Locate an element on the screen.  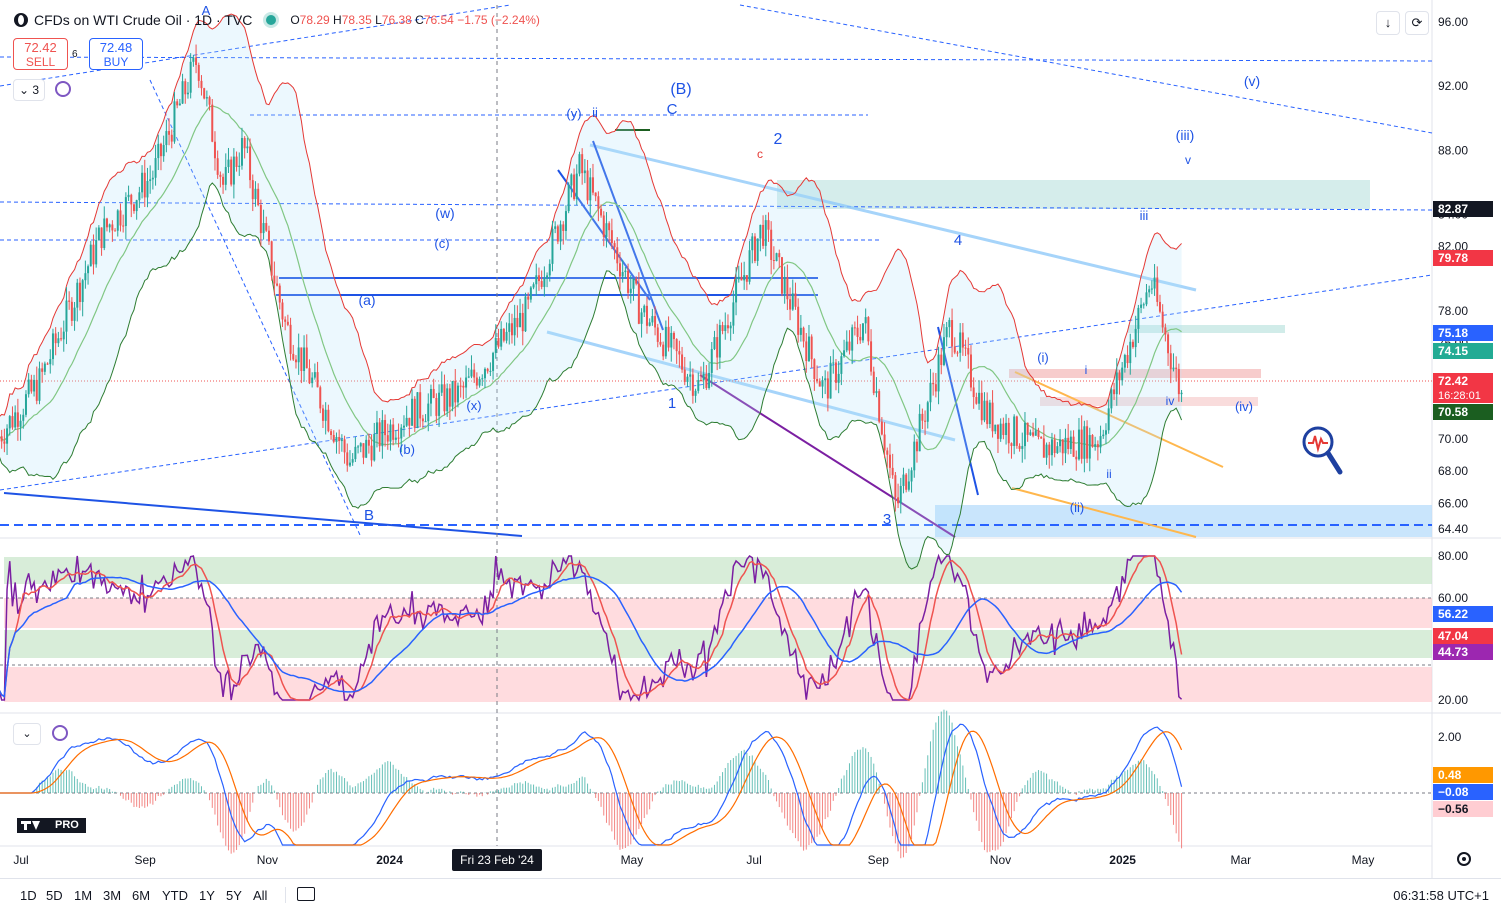
x-tick-label: Nov is located at coordinates (1000, 860).